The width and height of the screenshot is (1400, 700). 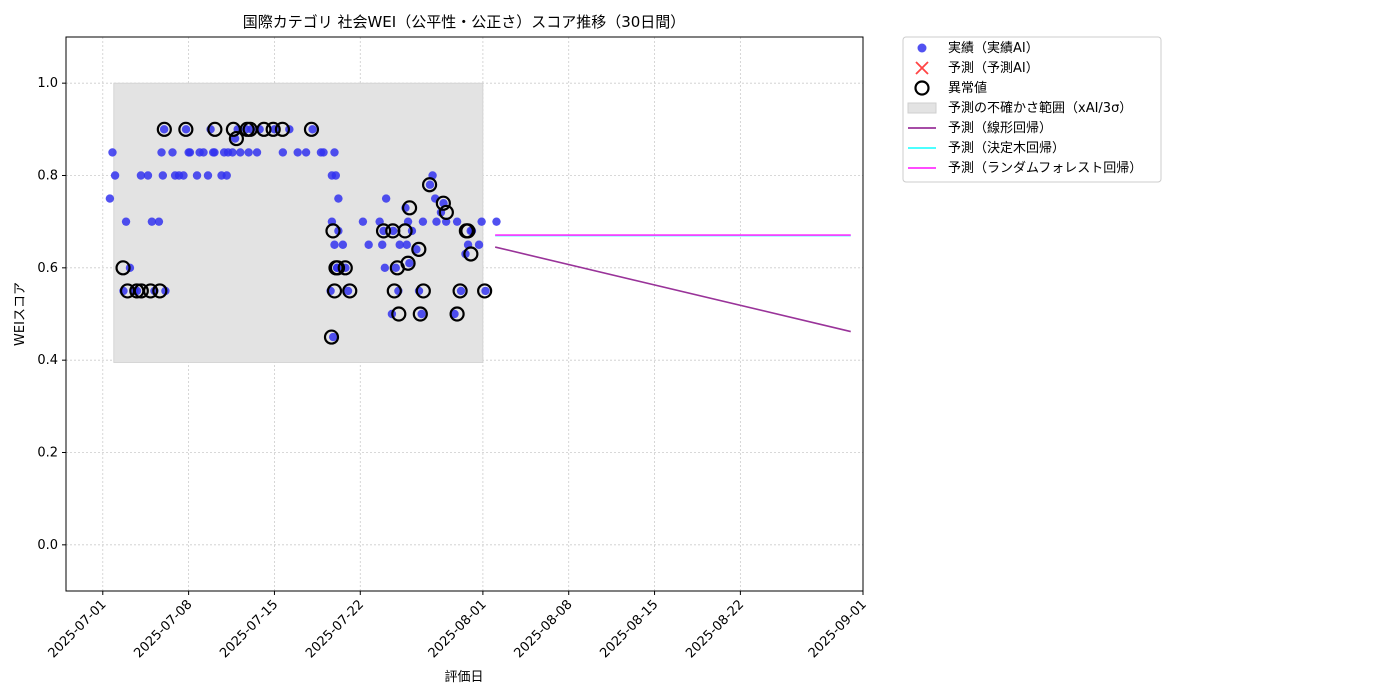 What do you see at coordinates (463, 677) in the screenshot?
I see `x-axis-label: 評価日` at bounding box center [463, 677].